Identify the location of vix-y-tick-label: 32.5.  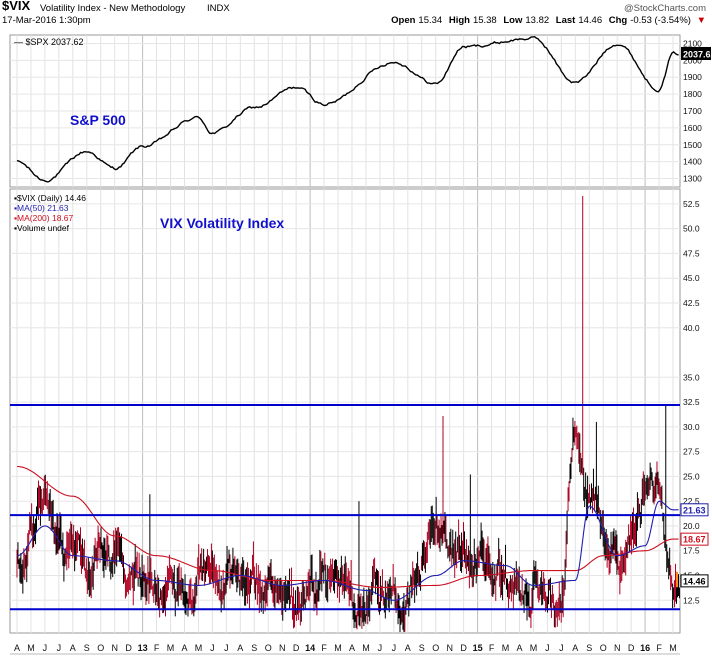
(691, 402).